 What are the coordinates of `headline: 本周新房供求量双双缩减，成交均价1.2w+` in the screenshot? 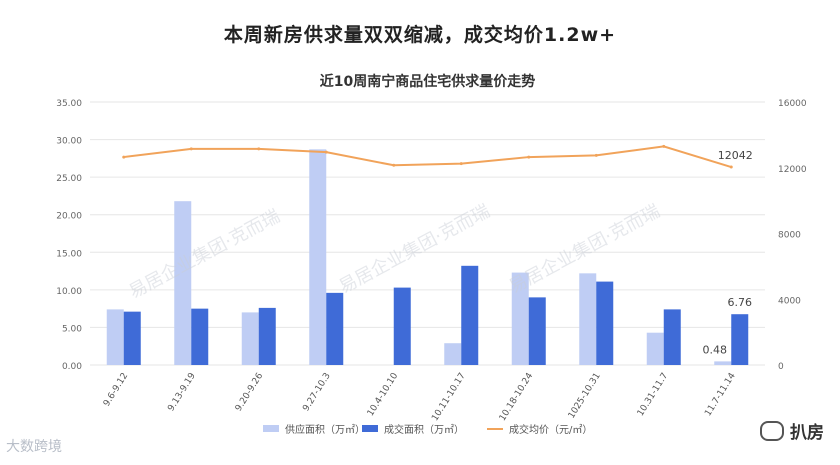 It's located at (420, 35).